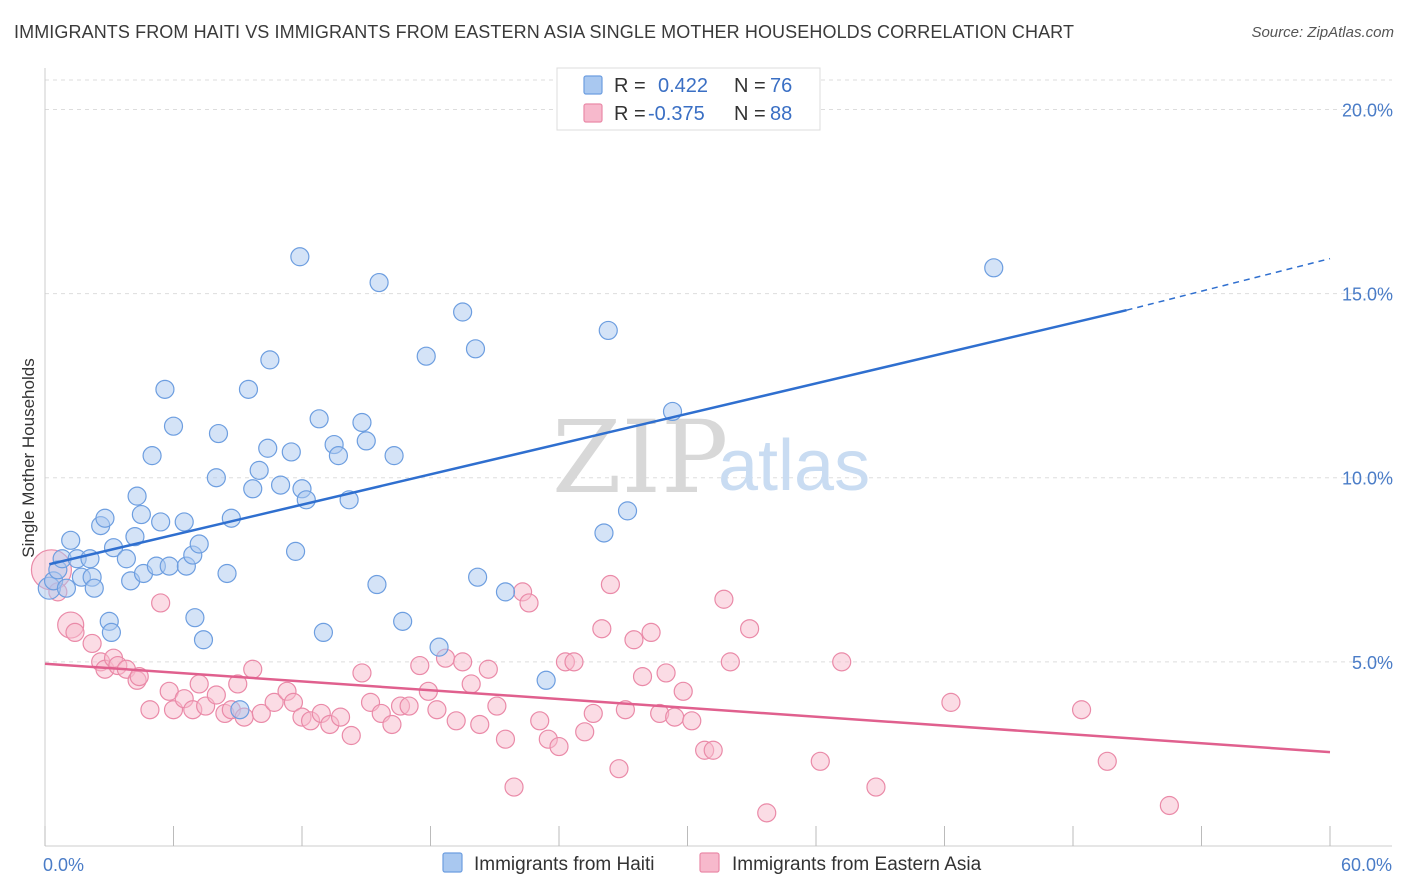  What do you see at coordinates (630, 86) in the screenshot?
I see `legend-r-label-haiti: R =` at bounding box center [630, 86].